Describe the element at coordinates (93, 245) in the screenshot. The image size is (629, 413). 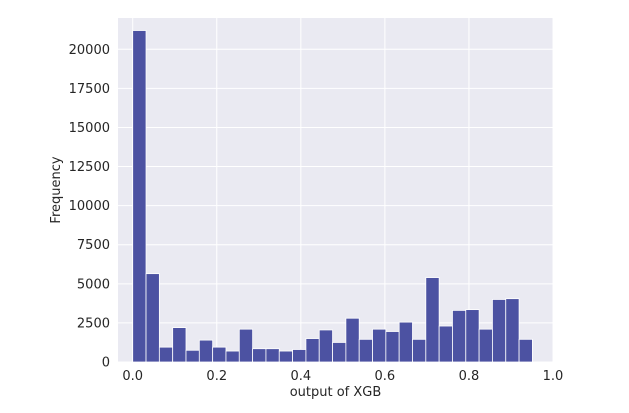
I see `y-tick-label: 7500` at that location.